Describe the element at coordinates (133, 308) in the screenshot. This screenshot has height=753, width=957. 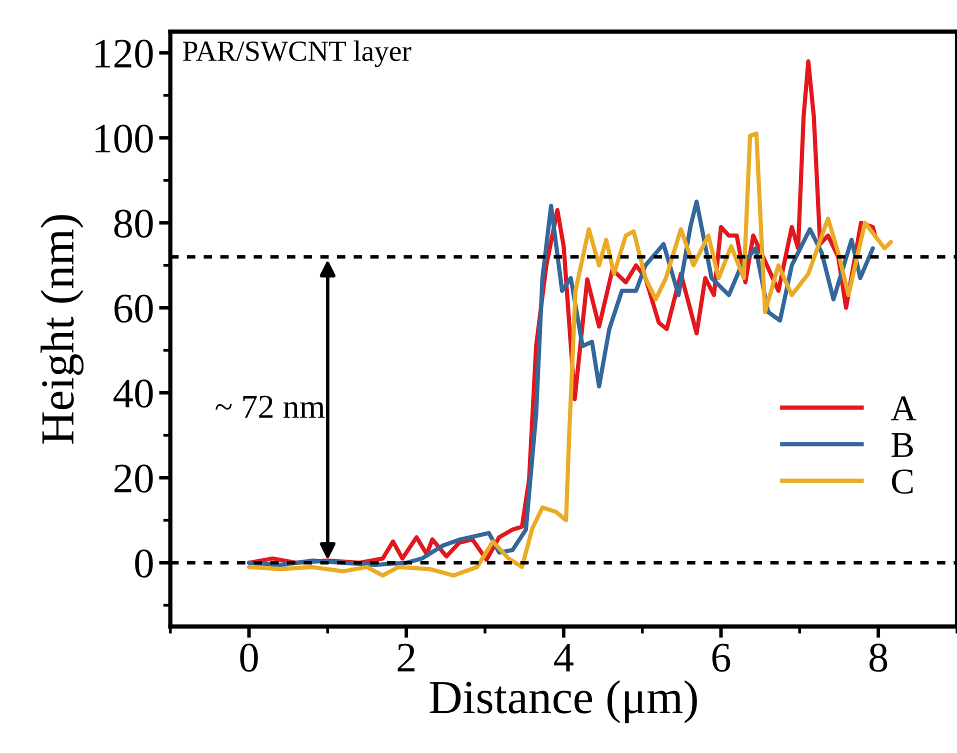
I see `y-tick-label: 60` at that location.